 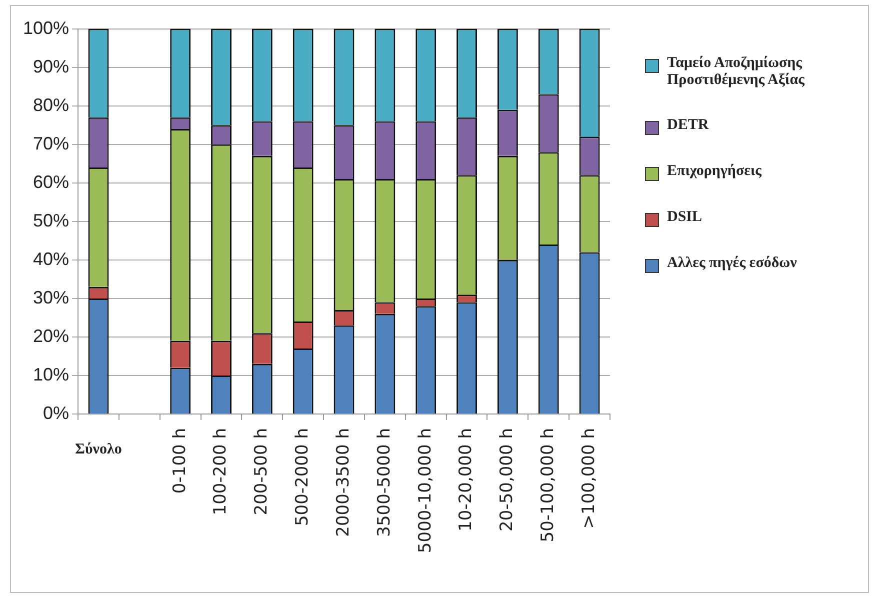 I want to click on y-tick-label: 10%, so click(x=51, y=374).